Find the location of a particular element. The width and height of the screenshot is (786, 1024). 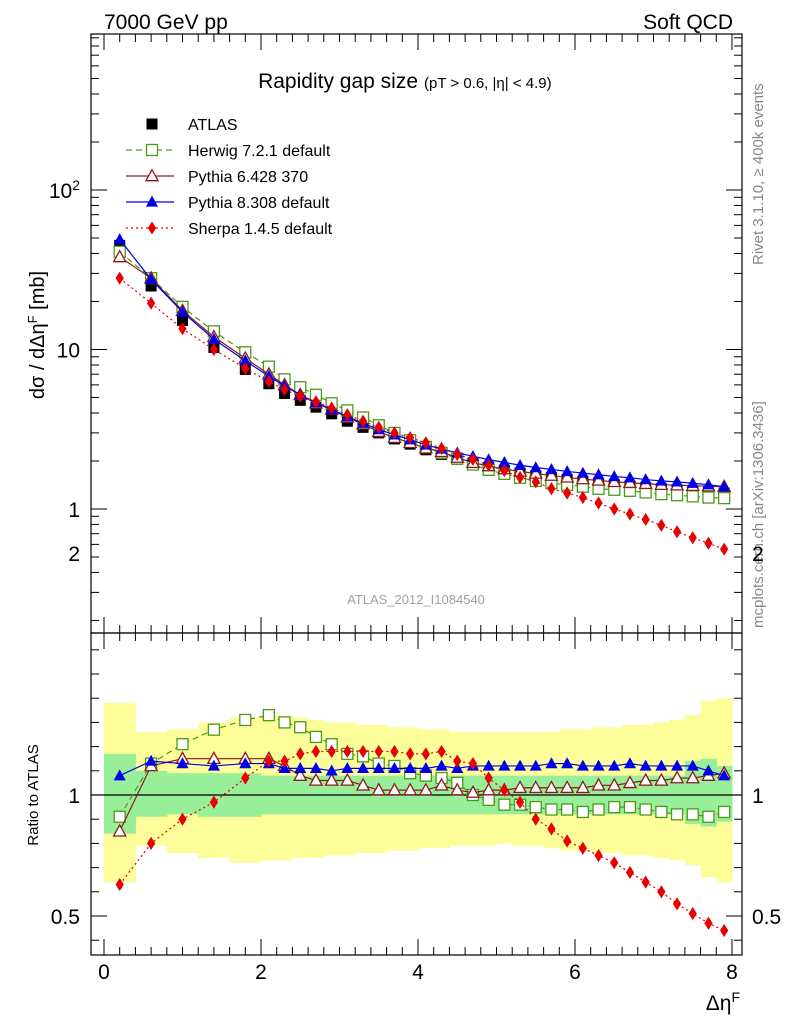

x-axis-label: ΔηF is located at coordinates (723, 1002).